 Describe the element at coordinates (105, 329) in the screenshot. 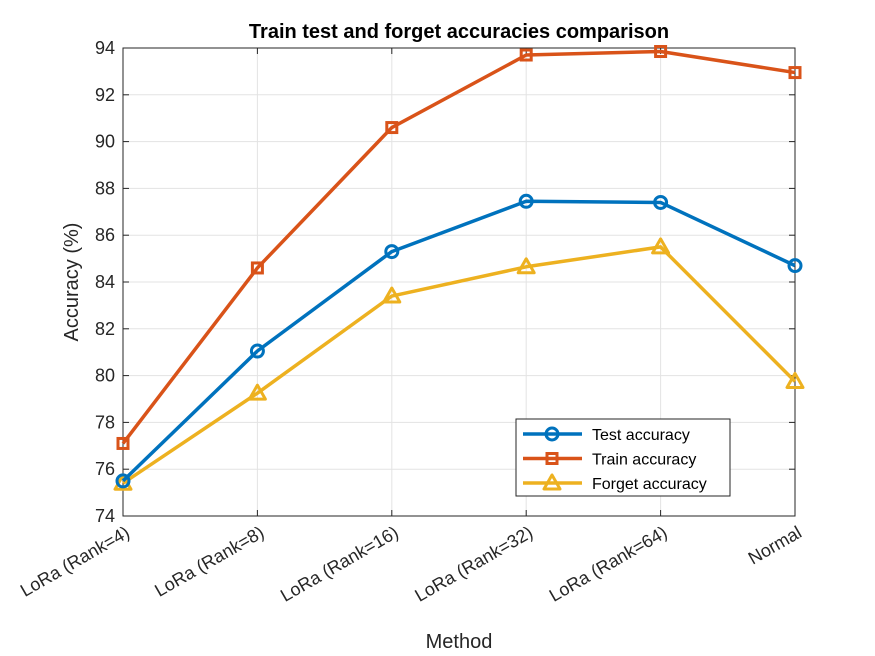

I see `y-tick-label: 82` at that location.